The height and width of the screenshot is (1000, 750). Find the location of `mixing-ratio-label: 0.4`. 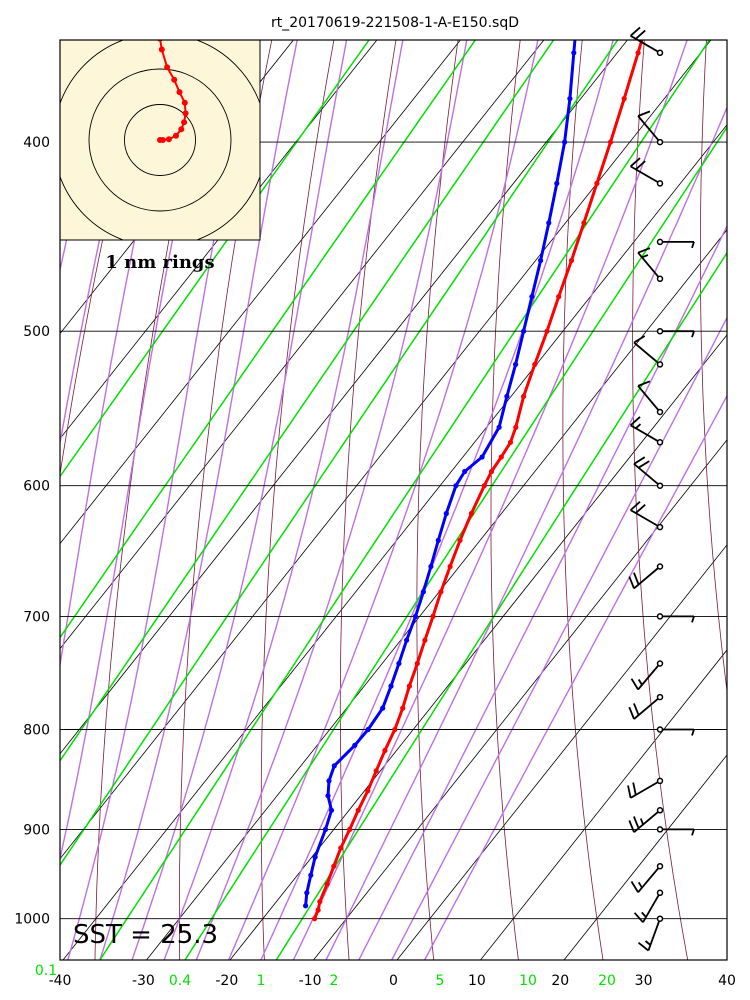

mixing-ratio-label: 0.4 is located at coordinates (180, 981).